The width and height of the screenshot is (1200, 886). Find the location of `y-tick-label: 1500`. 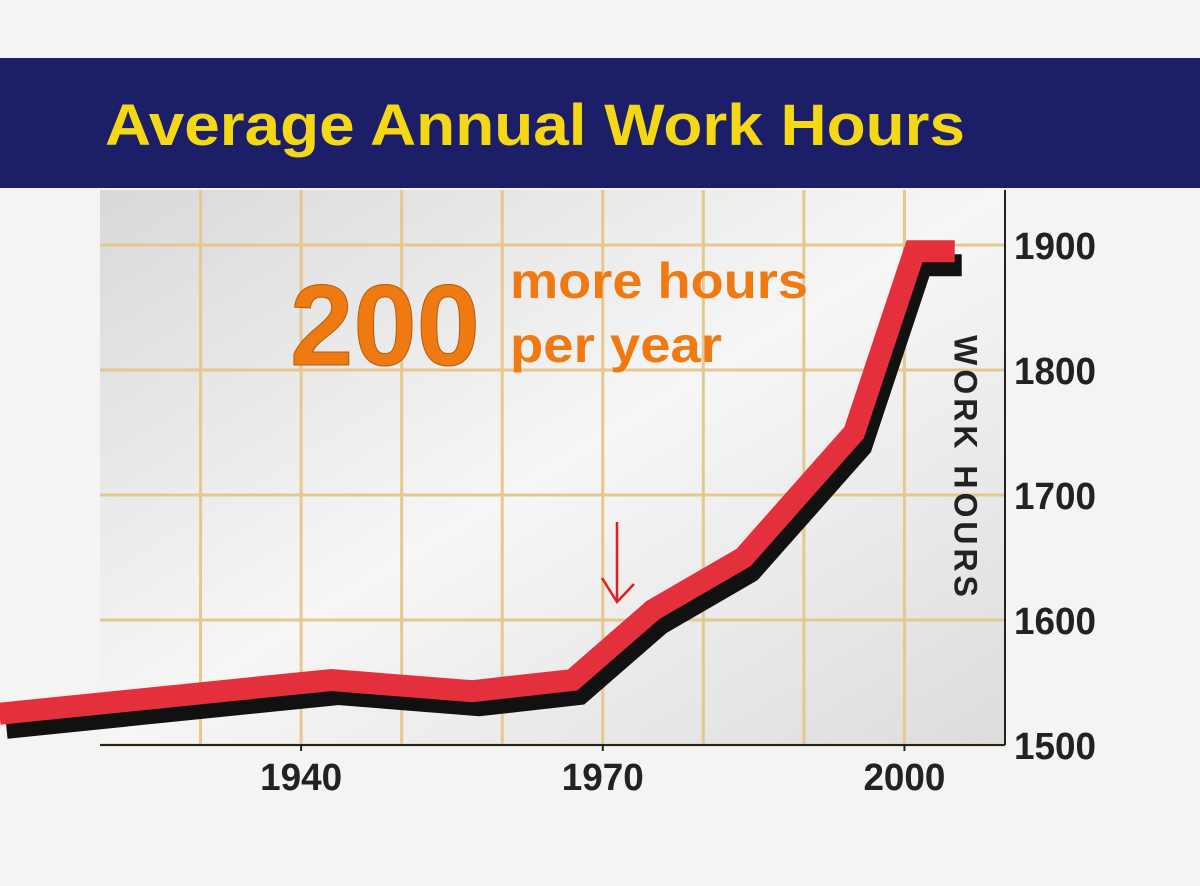

y-tick-label: 1500 is located at coordinates (1055, 747).